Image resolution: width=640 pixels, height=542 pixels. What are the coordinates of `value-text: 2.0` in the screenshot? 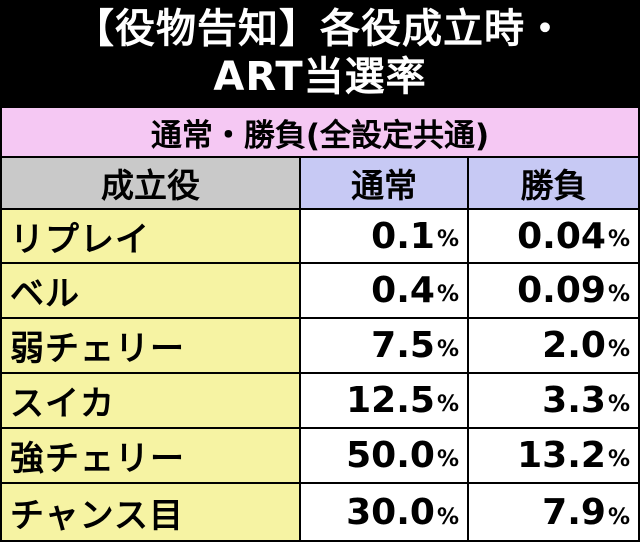 It's located at (574, 345).